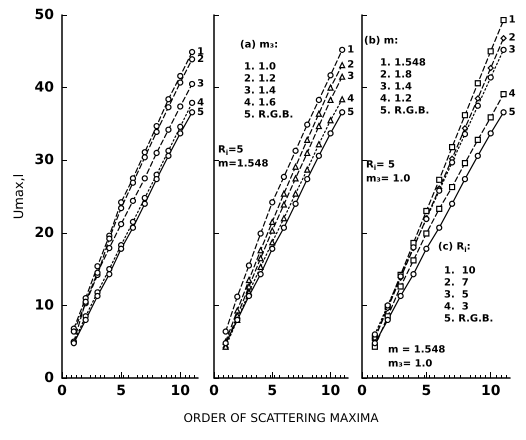  What do you see at coordinates (44, 232) in the screenshot?
I see `y-tick-label: 20` at bounding box center [44, 232].